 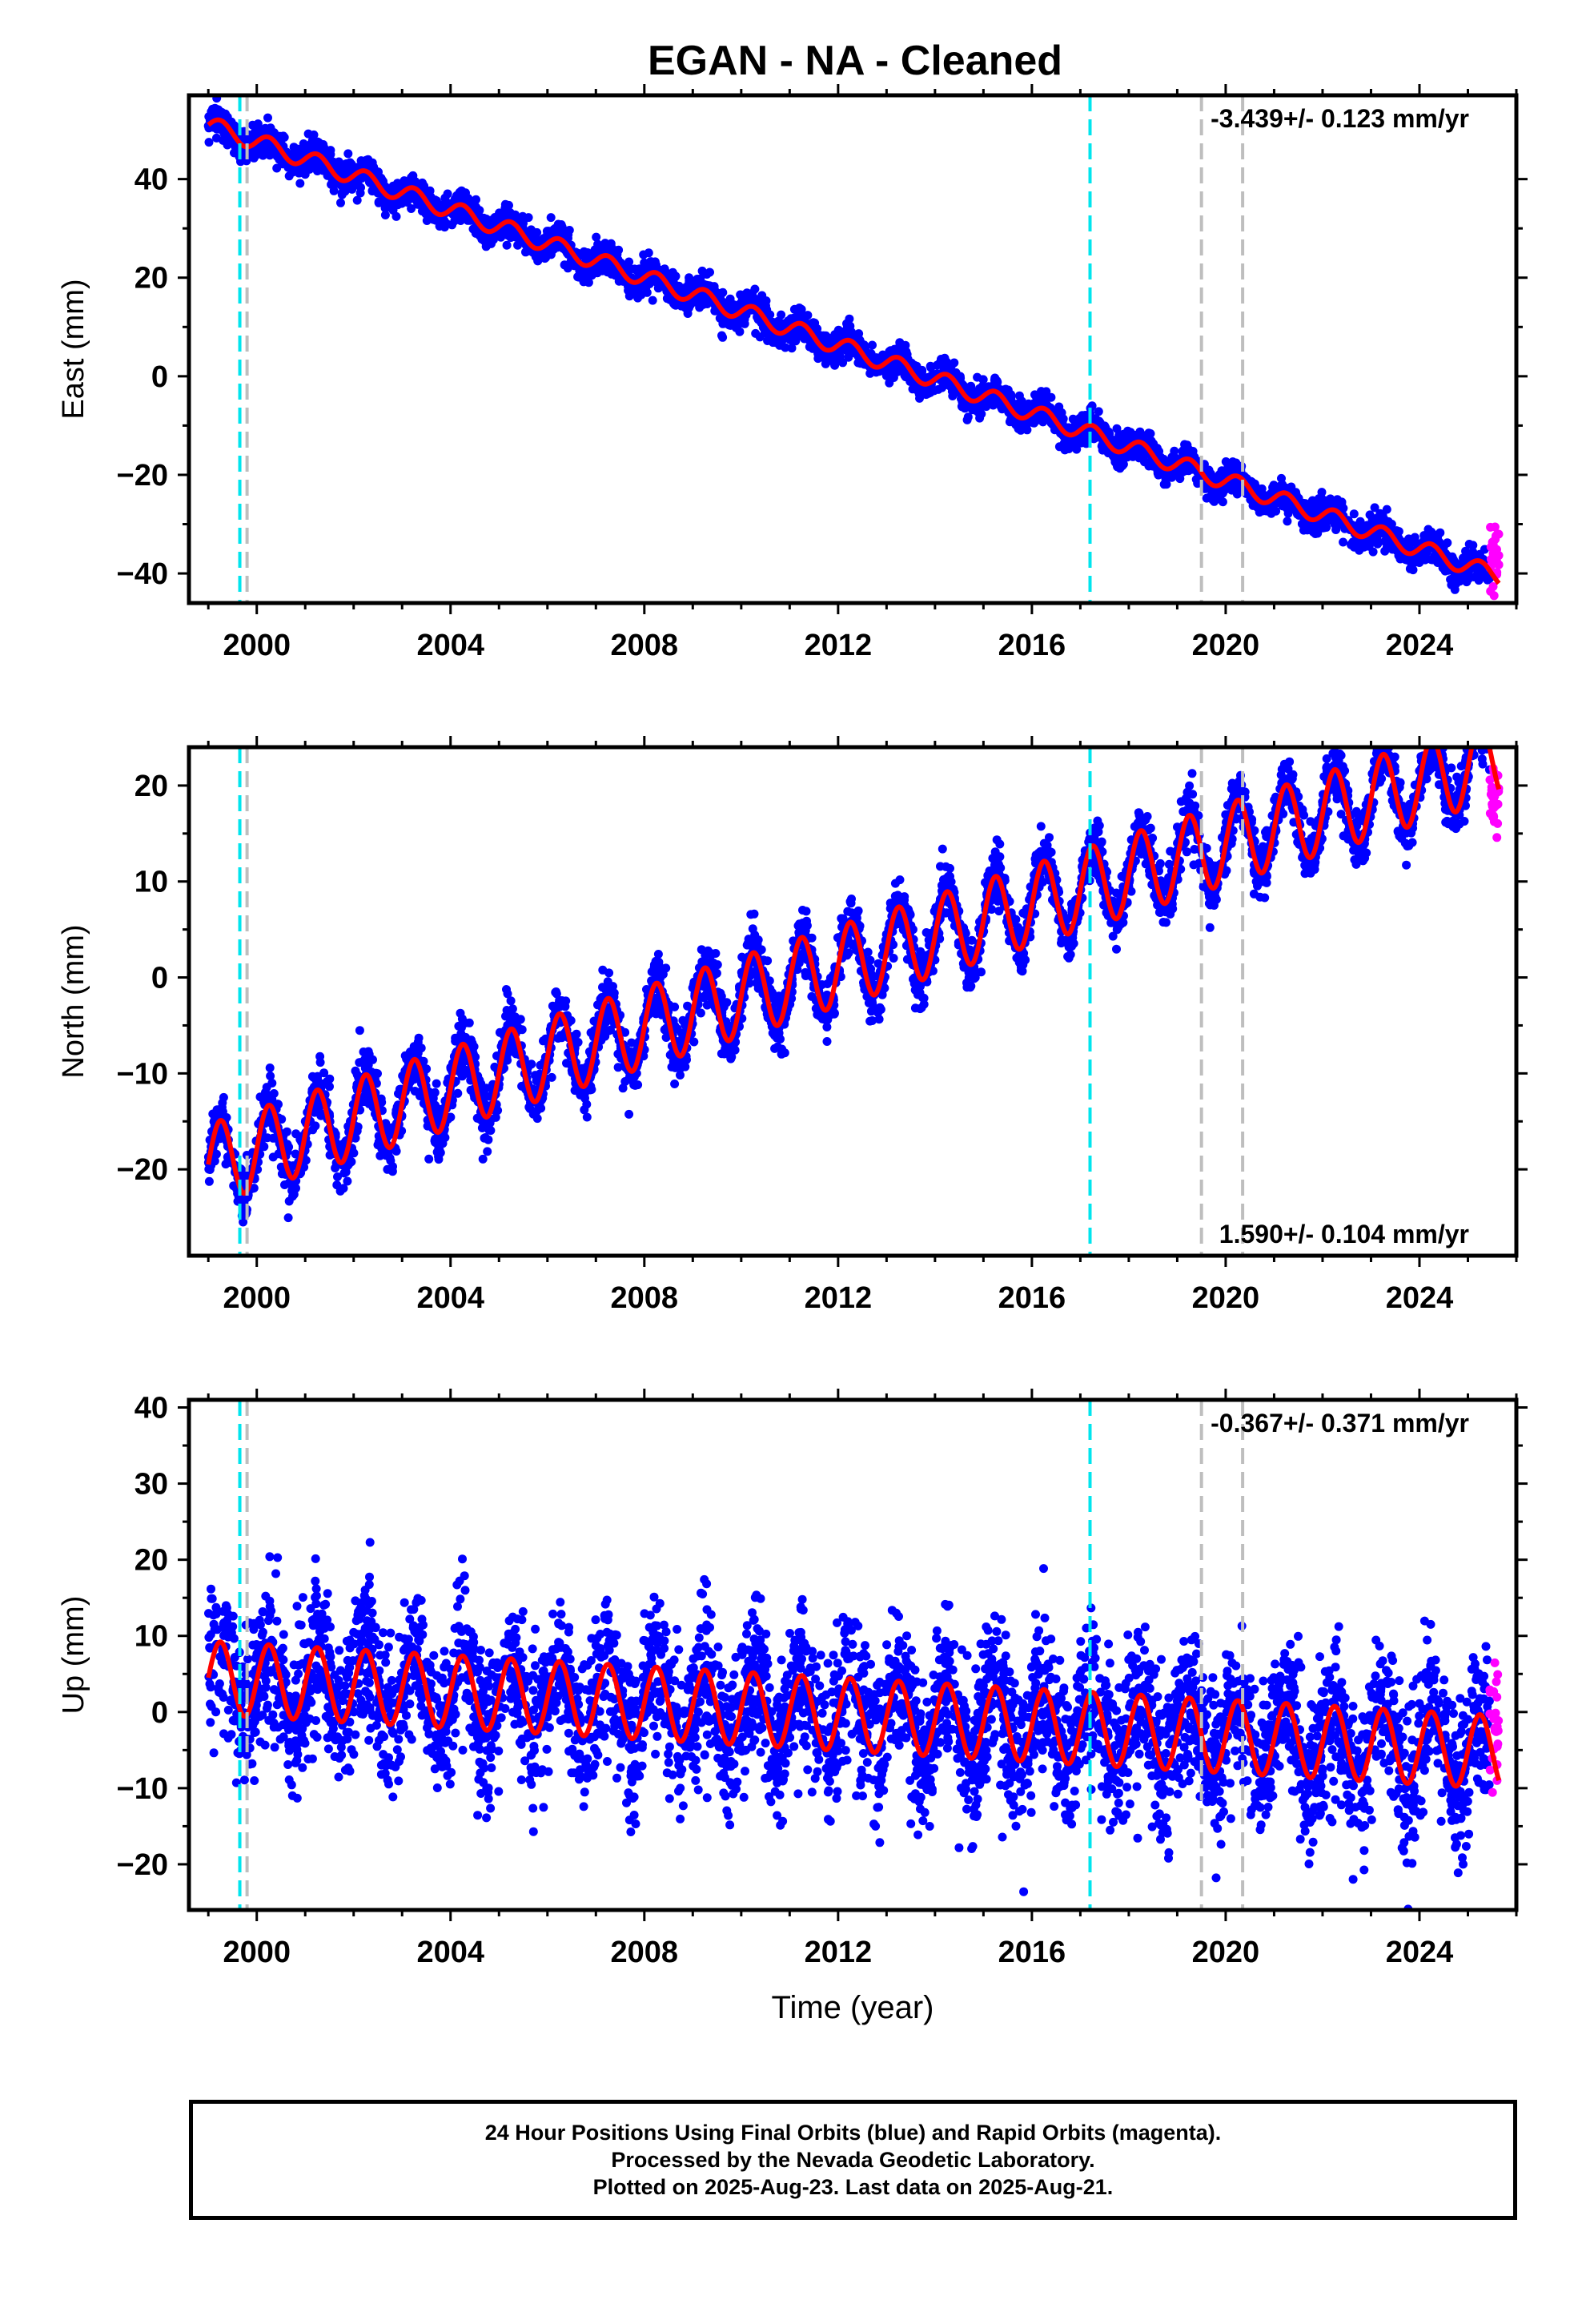 What do you see at coordinates (142, 476) in the screenshot?
I see `y-tick-label: −20` at bounding box center [142, 476].